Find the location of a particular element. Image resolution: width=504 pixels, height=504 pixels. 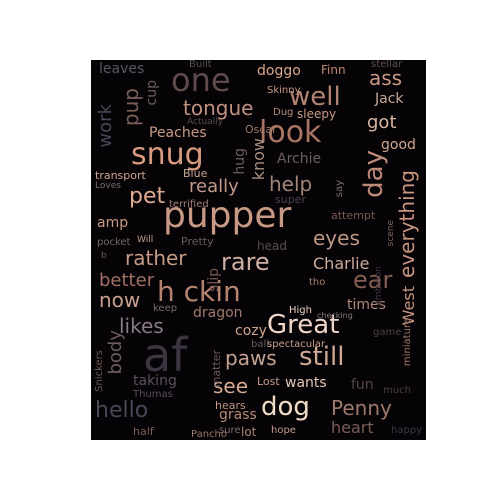

word-doggo: doggo is located at coordinates (279, 71).